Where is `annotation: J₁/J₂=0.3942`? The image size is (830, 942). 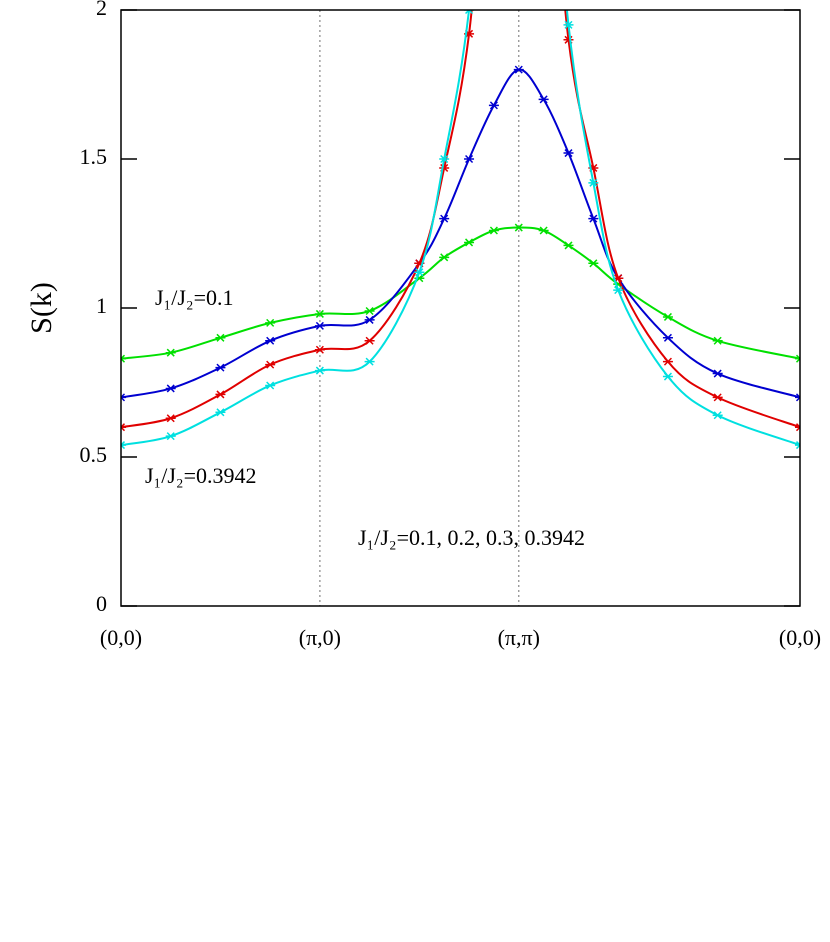
annotation: J₁/J₂=0.3942 is located at coordinates (200, 475).